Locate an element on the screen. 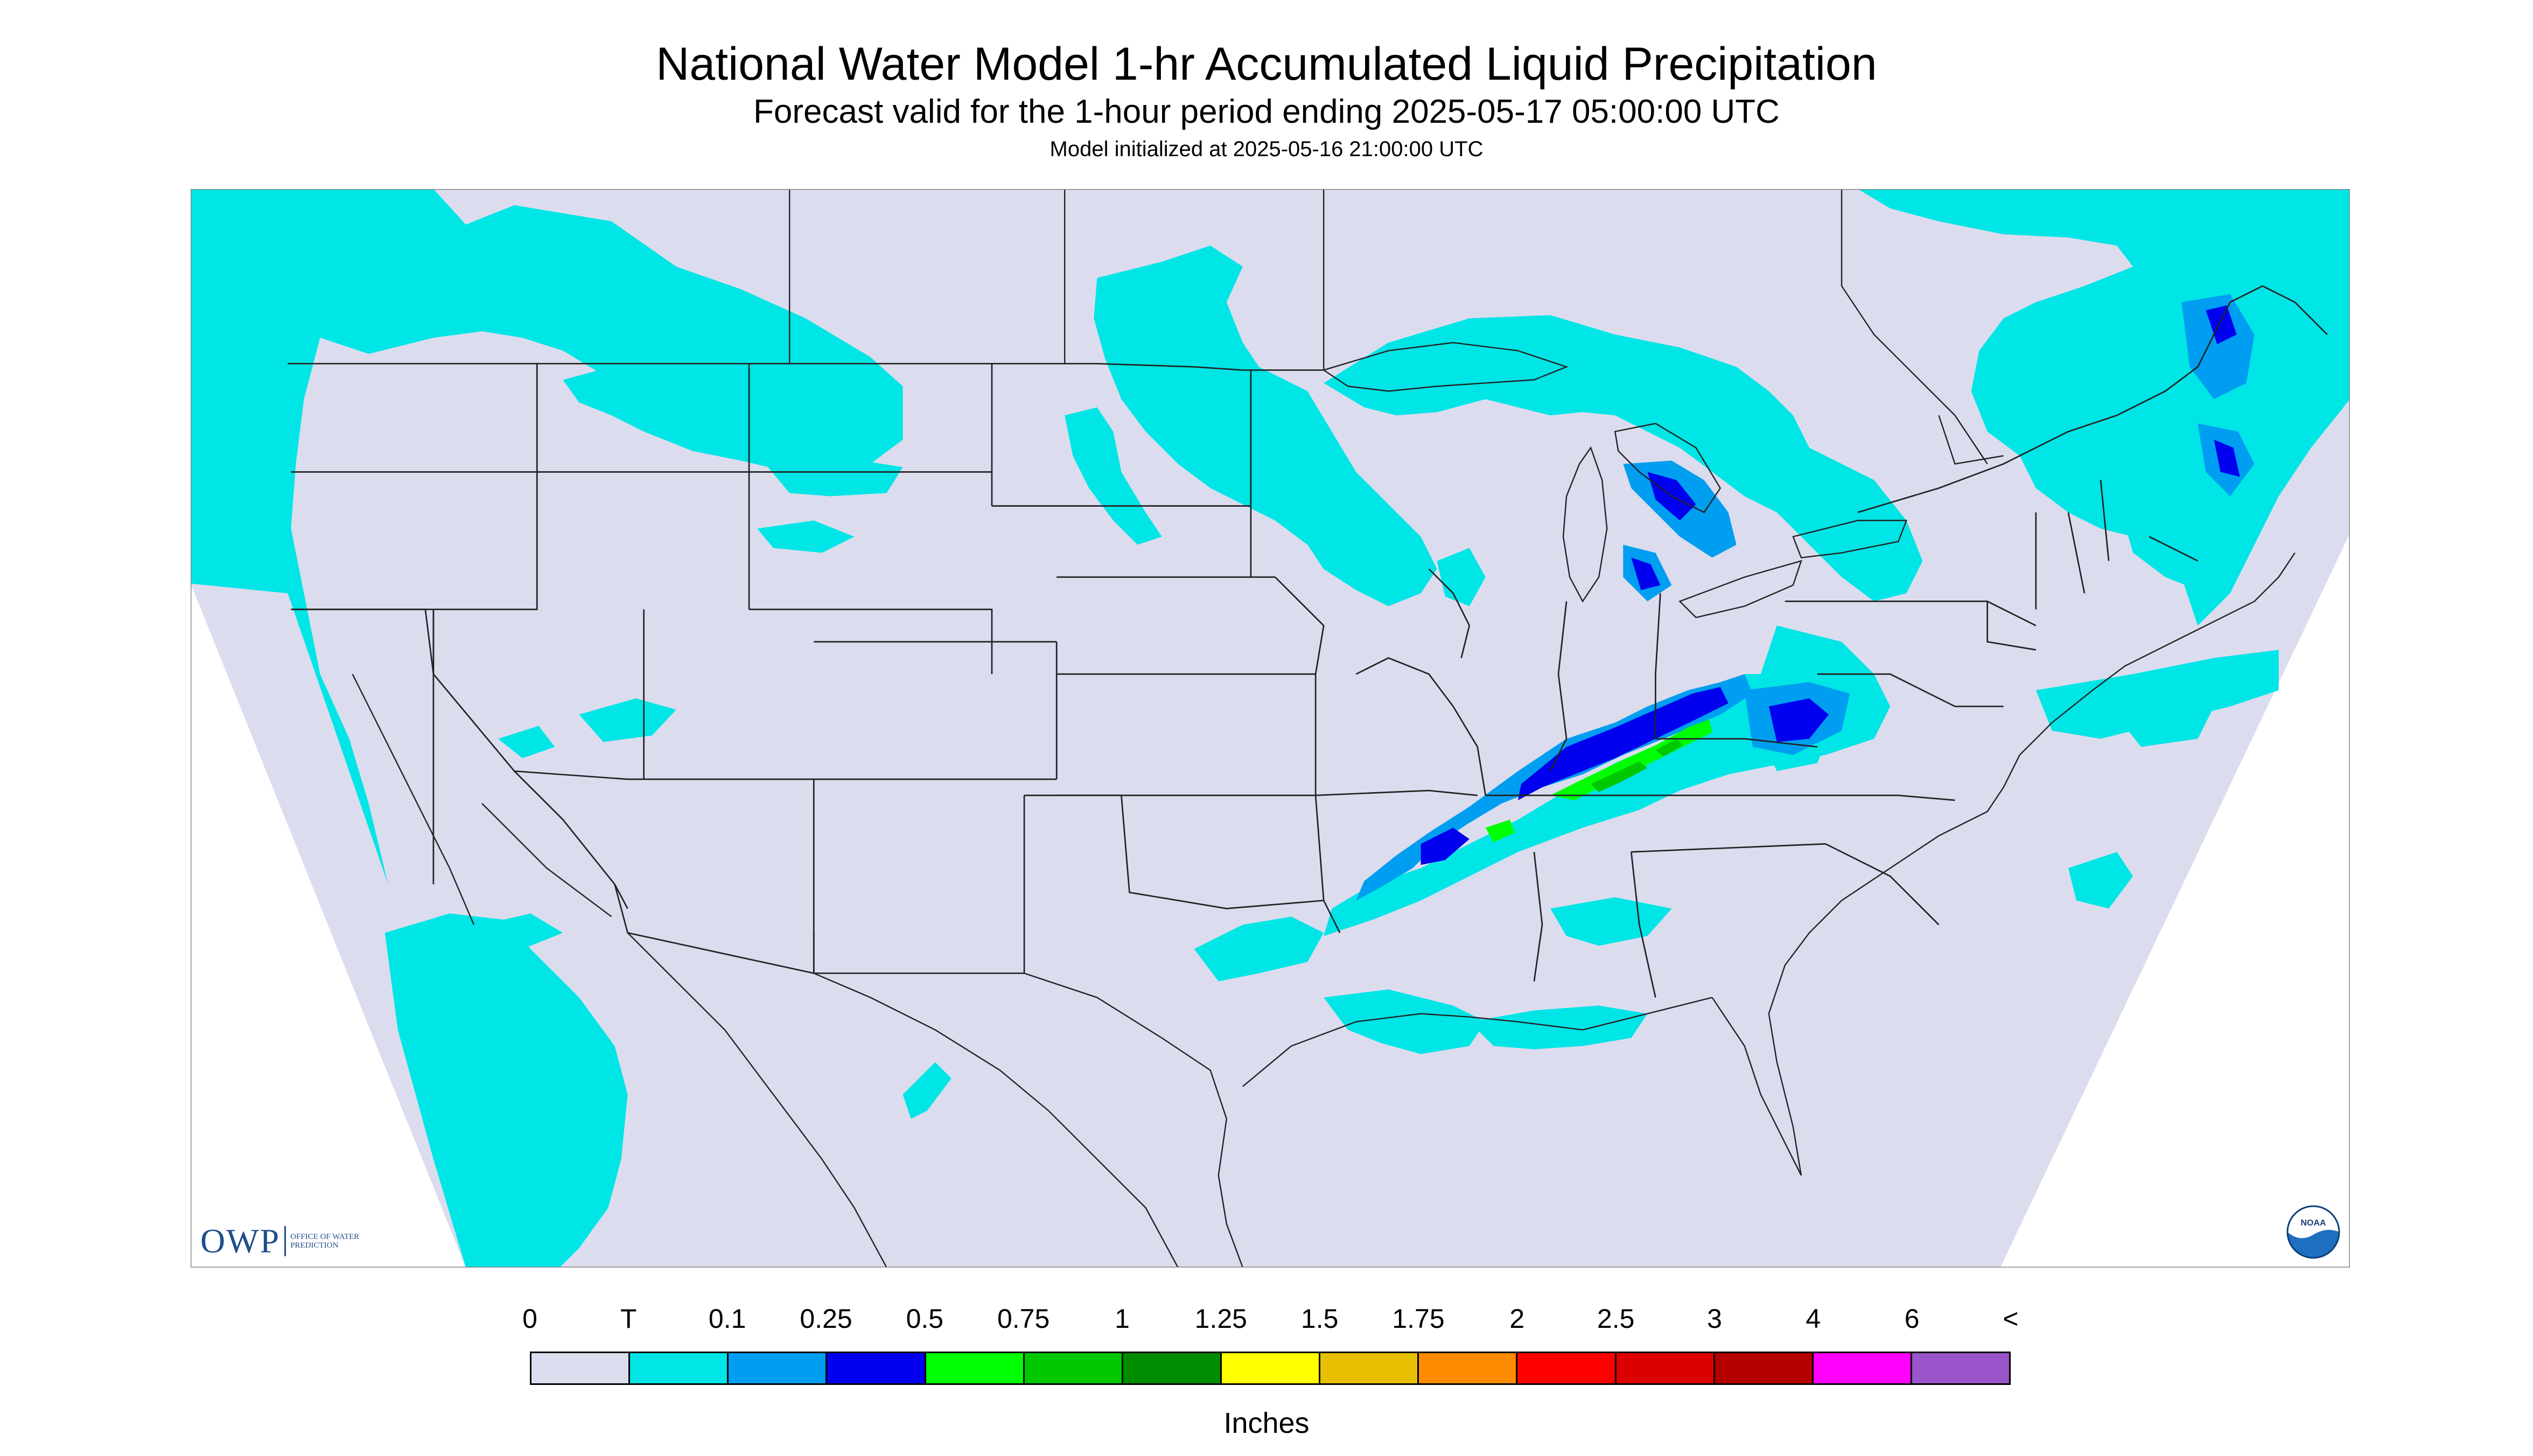 The image size is (2533, 1456). legend-label: 1 is located at coordinates (1123, 1319).